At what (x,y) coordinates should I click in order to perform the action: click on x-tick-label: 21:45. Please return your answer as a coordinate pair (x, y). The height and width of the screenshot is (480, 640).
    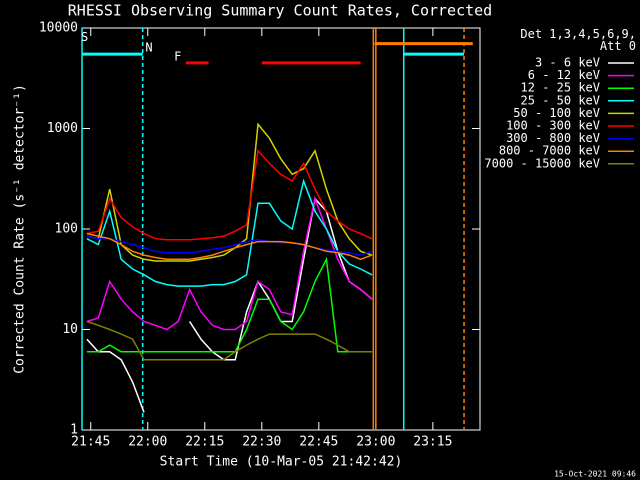
    Looking at the image, I should click on (90, 442).